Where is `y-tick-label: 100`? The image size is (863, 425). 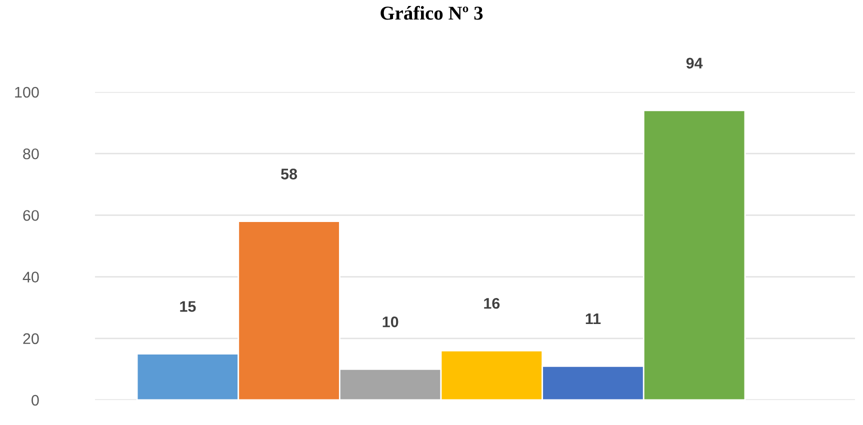
y-tick-label: 100 is located at coordinates (27, 92).